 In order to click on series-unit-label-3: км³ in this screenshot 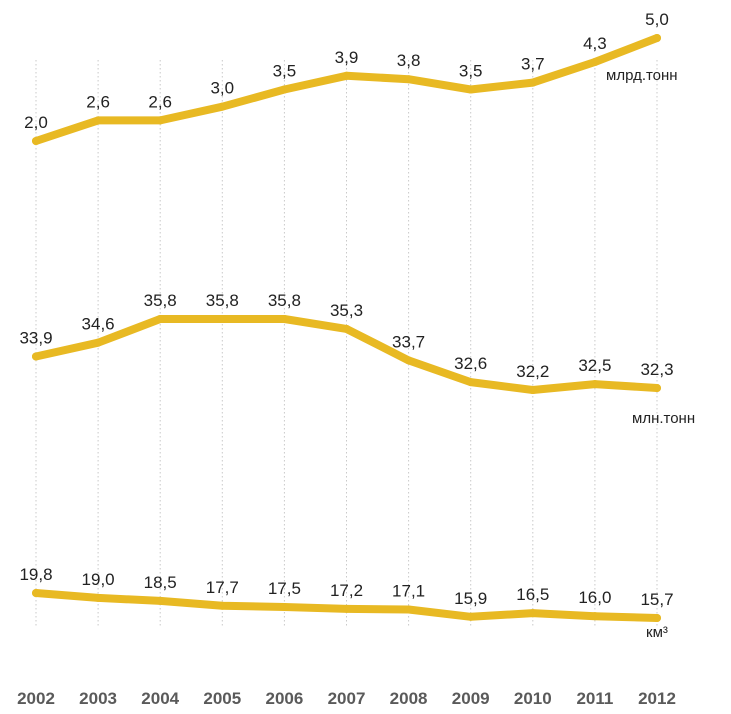, I will do `click(657, 632)`.